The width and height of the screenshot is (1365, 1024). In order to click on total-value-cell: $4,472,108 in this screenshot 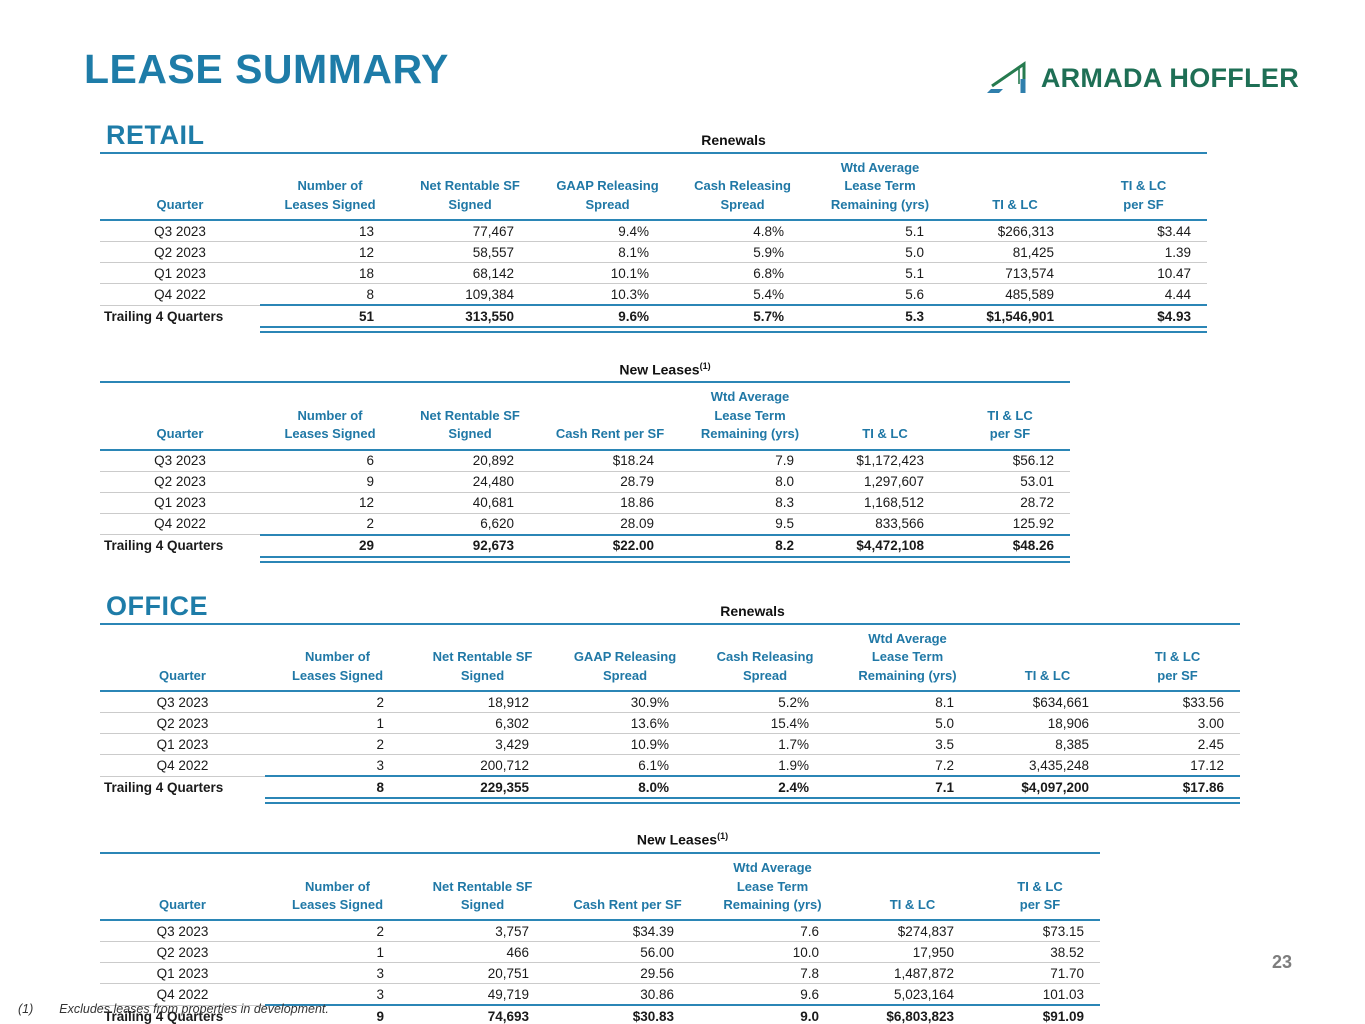, I will do `click(885, 545)`.